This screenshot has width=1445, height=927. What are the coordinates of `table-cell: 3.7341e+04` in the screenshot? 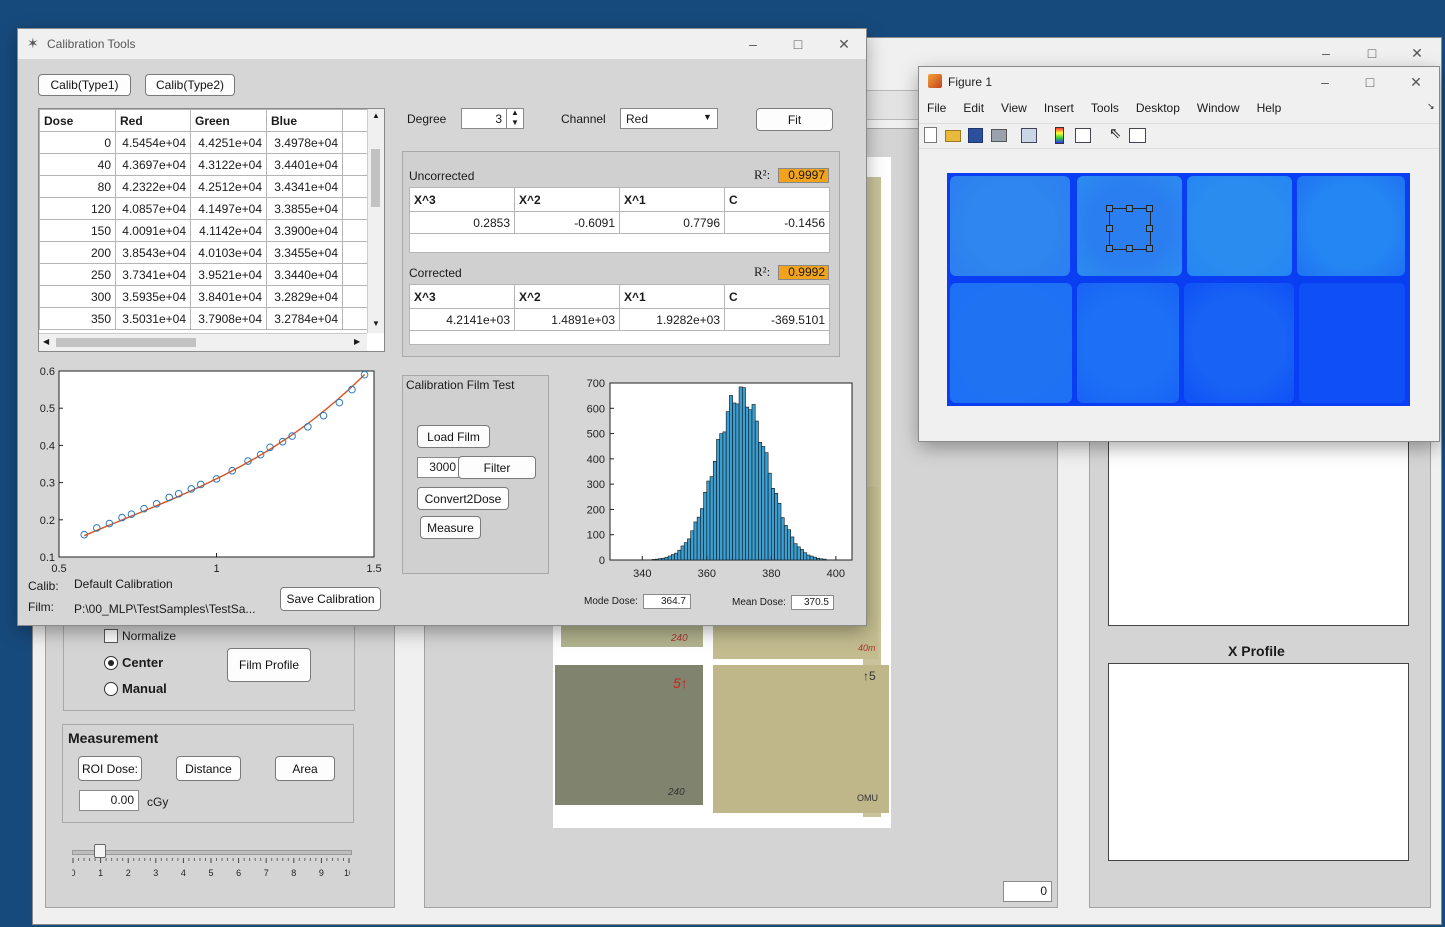 It's located at (153, 274).